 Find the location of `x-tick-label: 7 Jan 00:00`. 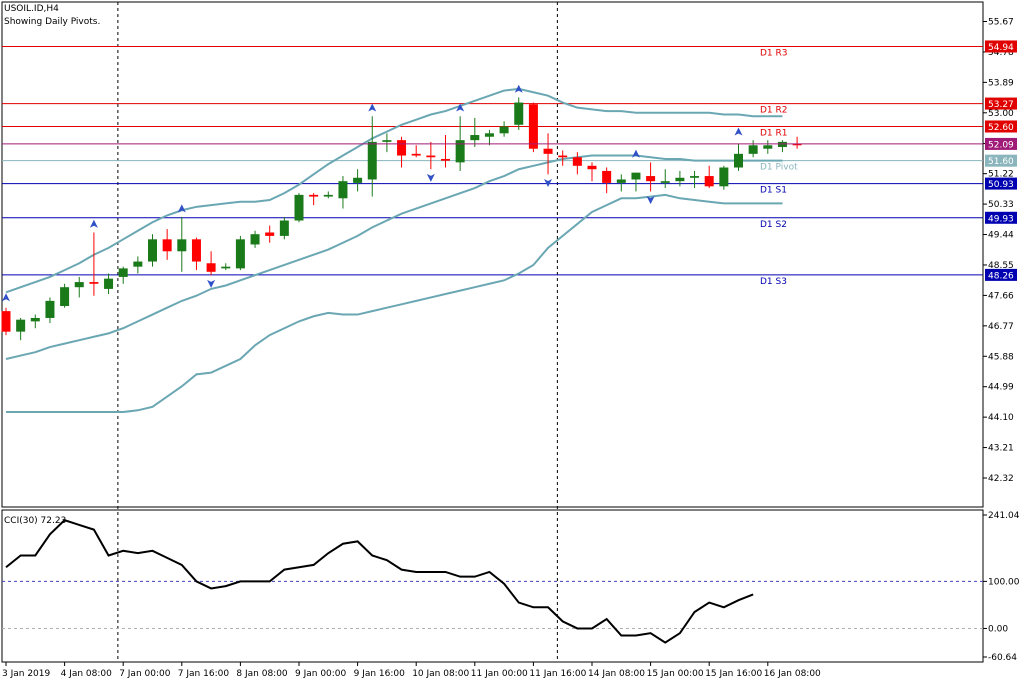

x-tick-label: 7 Jan 00:00 is located at coordinates (145, 674).